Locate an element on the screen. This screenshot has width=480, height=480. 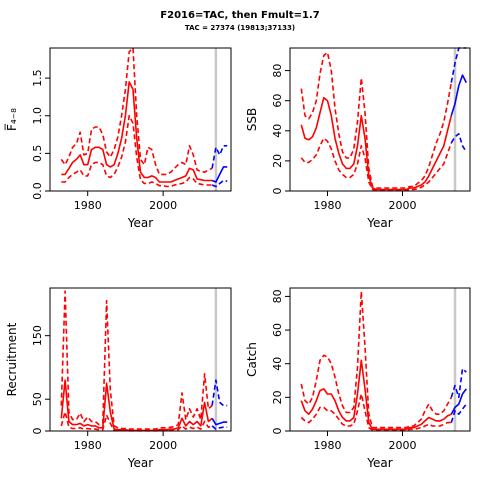
panel-top-right-series-projection-median is located at coordinates (459, 95).